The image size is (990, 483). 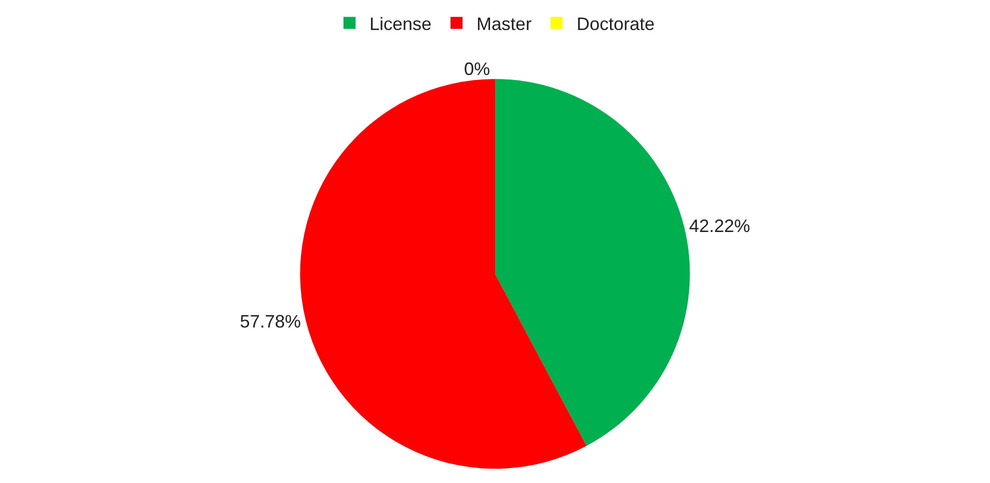 What do you see at coordinates (270, 322) in the screenshot?
I see `data-label: 57.78%` at bounding box center [270, 322].